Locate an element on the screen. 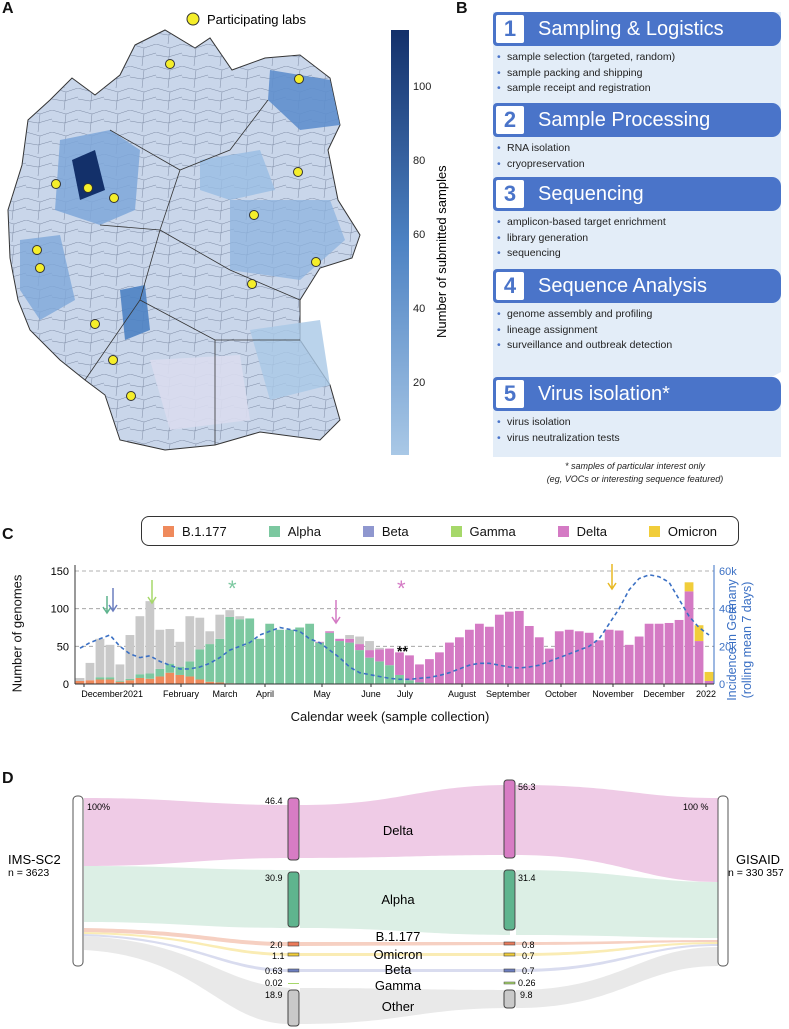 Image resolution: width=789 pixels, height=1029 pixels. colorbar-tick: 100 is located at coordinates (422, 87).